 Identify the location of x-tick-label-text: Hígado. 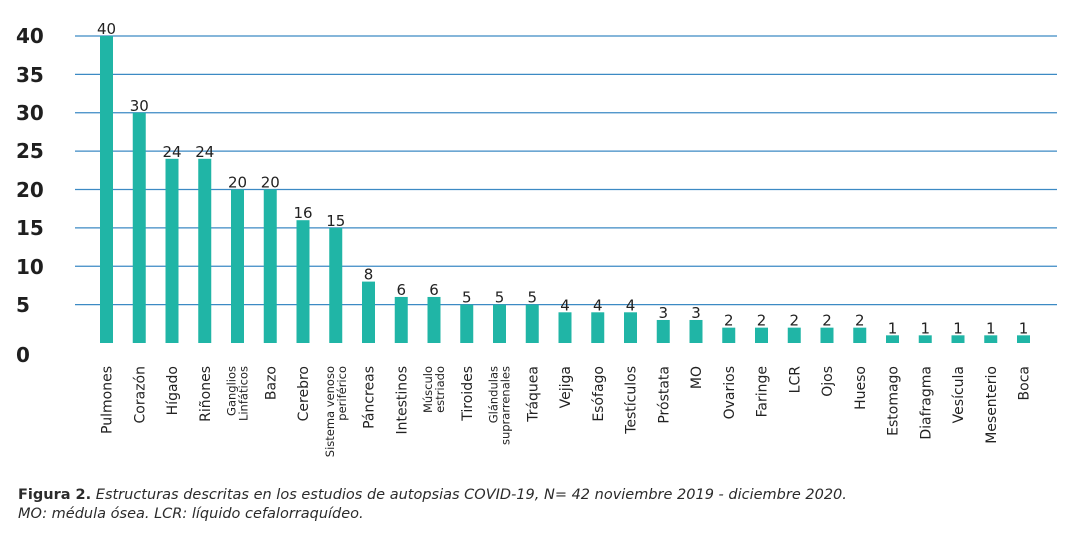
(173, 390).